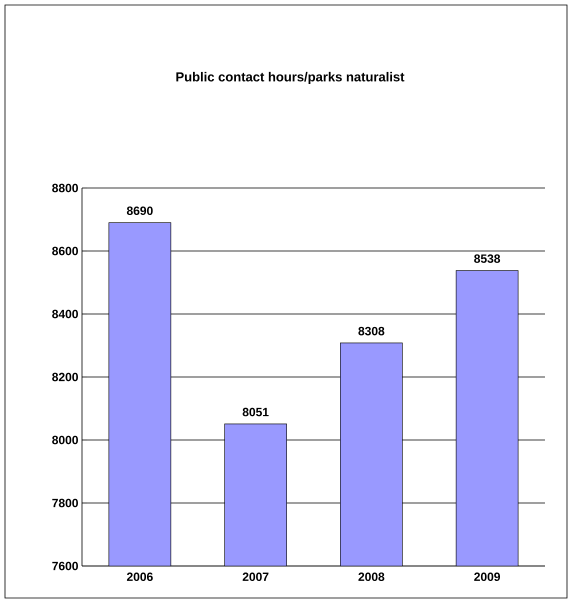 Image resolution: width=572 pixels, height=603 pixels. What do you see at coordinates (65, 314) in the screenshot?
I see `y-tick-label: 8400` at bounding box center [65, 314].